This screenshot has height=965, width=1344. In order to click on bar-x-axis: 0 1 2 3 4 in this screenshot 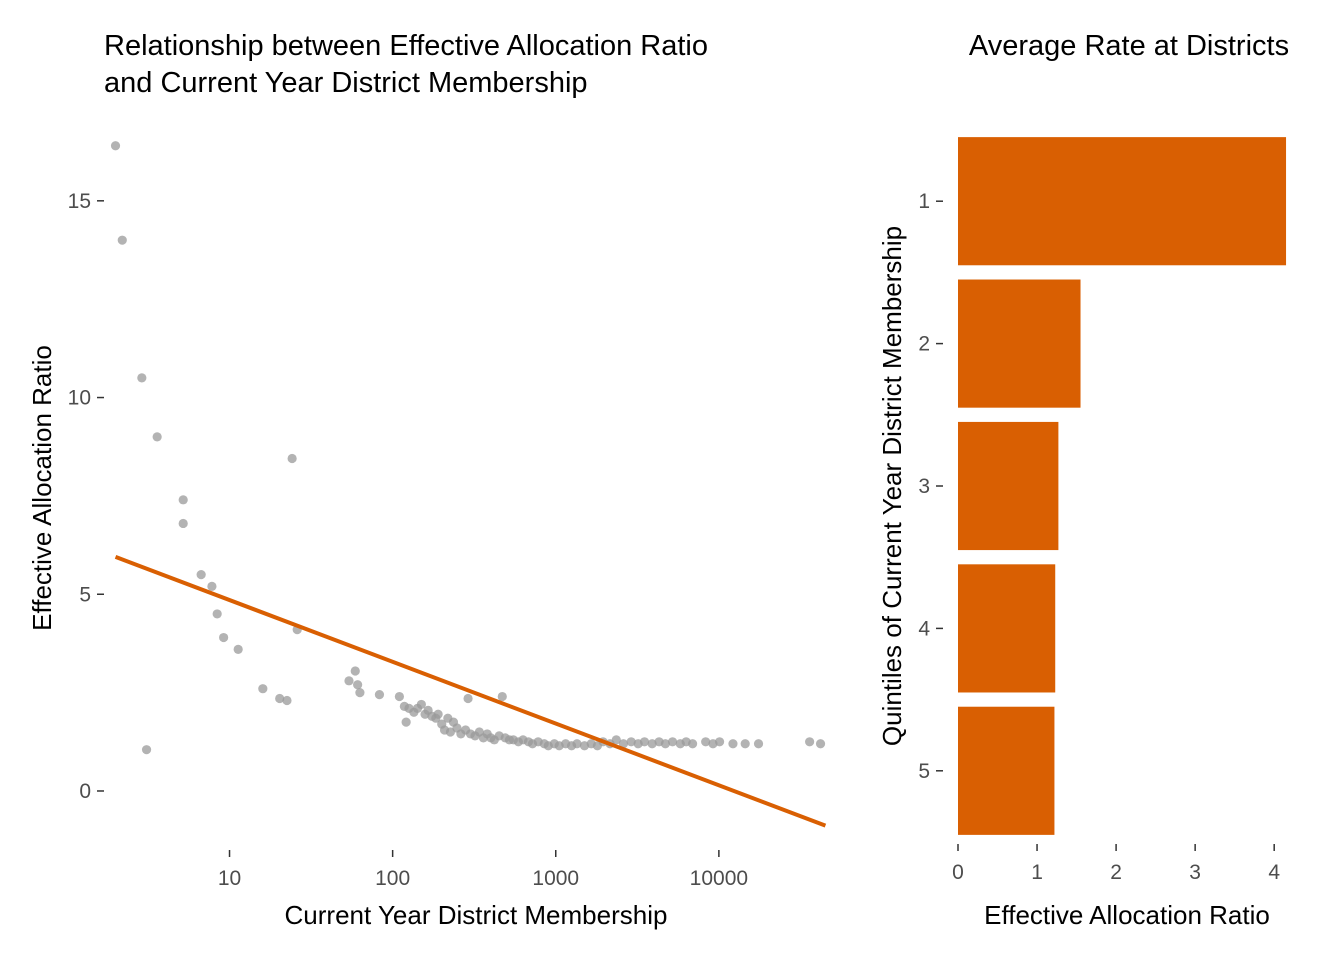, I will do `click(1116, 864)`.